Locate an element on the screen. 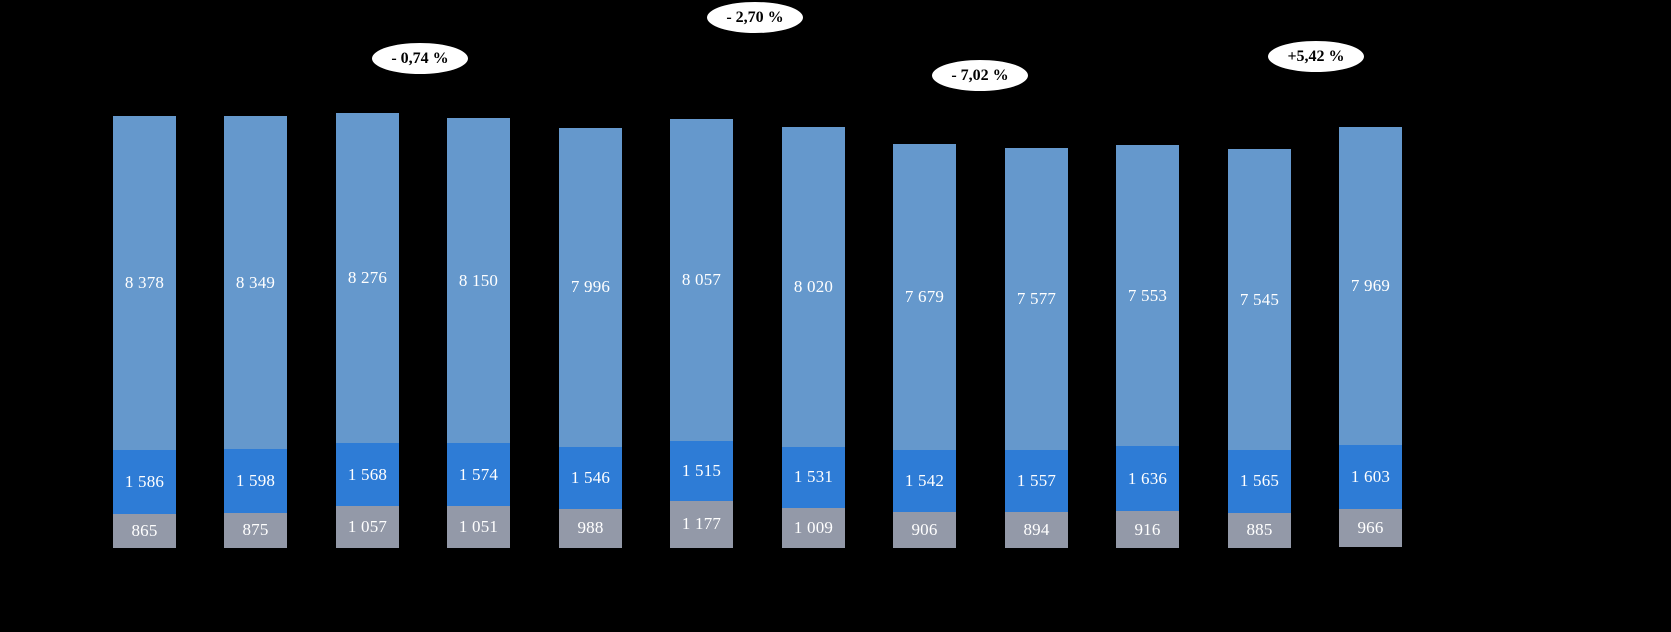  percent-change-callout: - 2,70 % is located at coordinates (755, 17).